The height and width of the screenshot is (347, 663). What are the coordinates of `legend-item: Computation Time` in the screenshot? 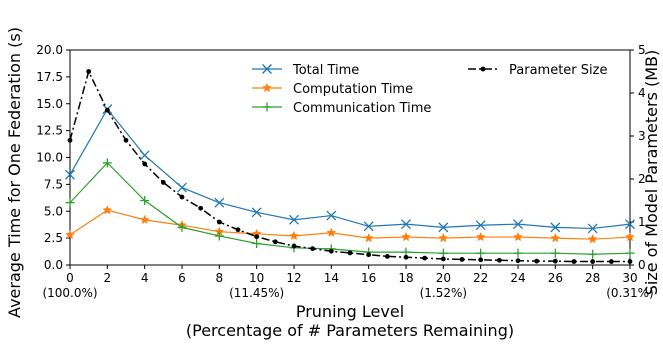 It's located at (332, 89).